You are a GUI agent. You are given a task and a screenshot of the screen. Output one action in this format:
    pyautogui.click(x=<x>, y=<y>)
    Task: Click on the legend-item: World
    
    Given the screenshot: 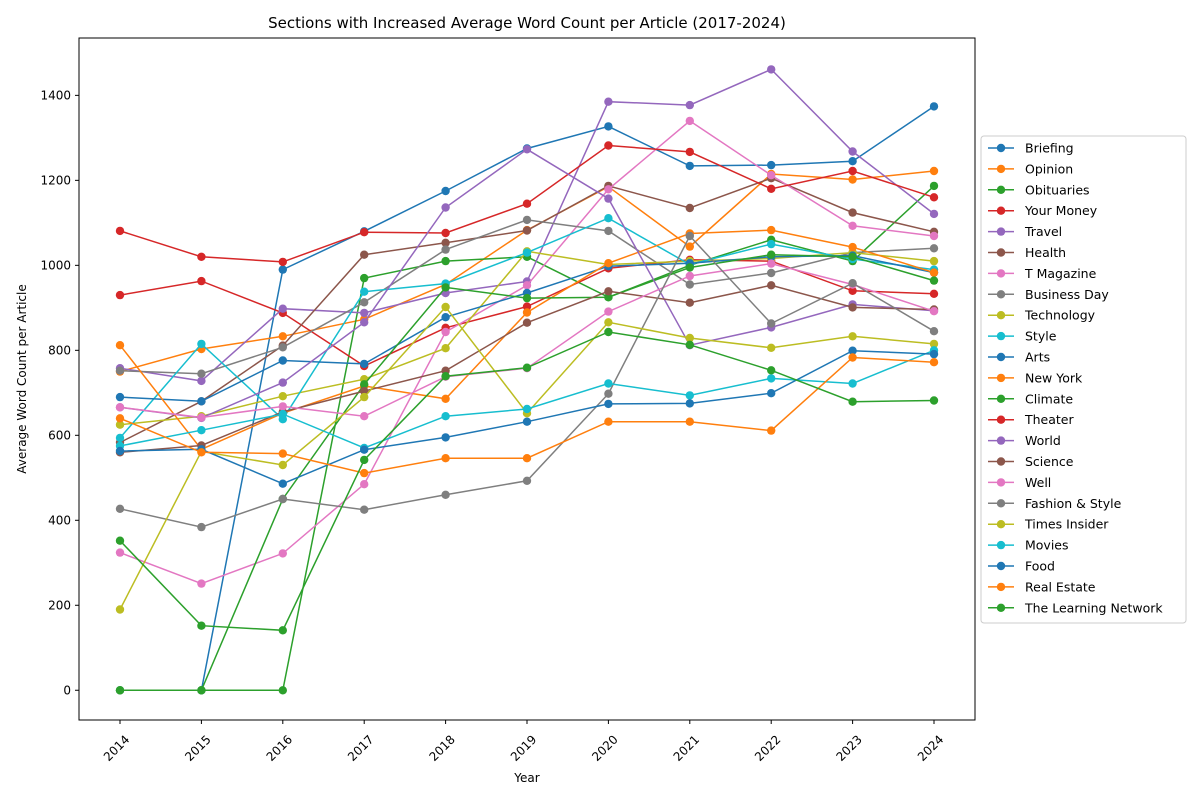 What is the action you would take?
    pyautogui.click(x=1024, y=440)
    